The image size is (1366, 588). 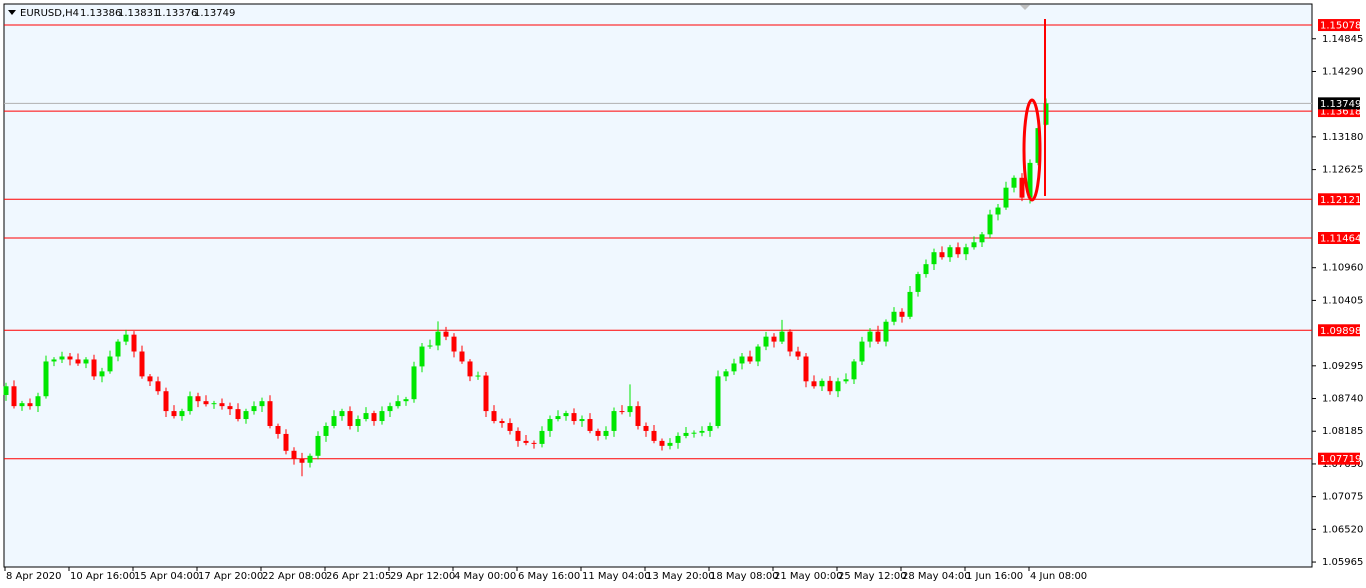 I want to click on x-tick-label: 29 Apr 12:00, so click(x=422, y=576).